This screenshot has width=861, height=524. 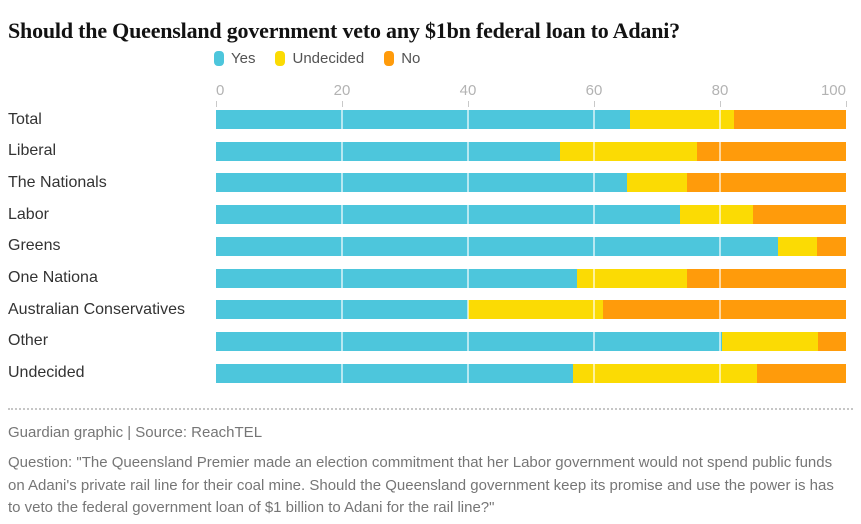 What do you see at coordinates (594, 90) in the screenshot?
I see `axis-tick-label: 60` at bounding box center [594, 90].